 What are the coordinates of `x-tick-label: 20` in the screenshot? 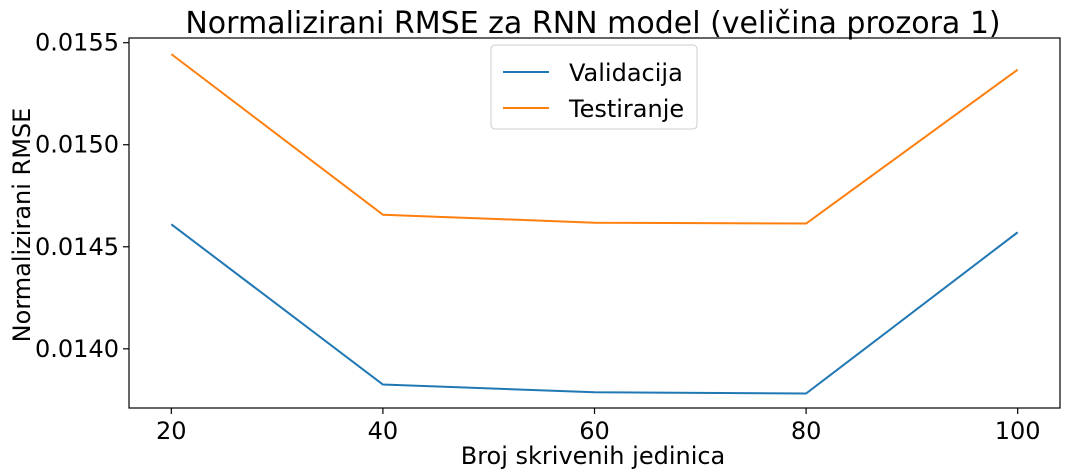 It's located at (171, 431).